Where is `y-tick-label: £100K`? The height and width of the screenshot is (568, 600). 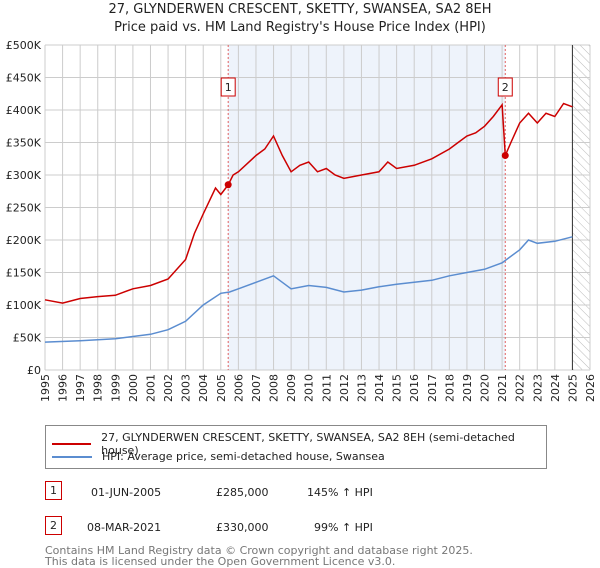 y-tick-label: £100K is located at coordinates (24, 305).